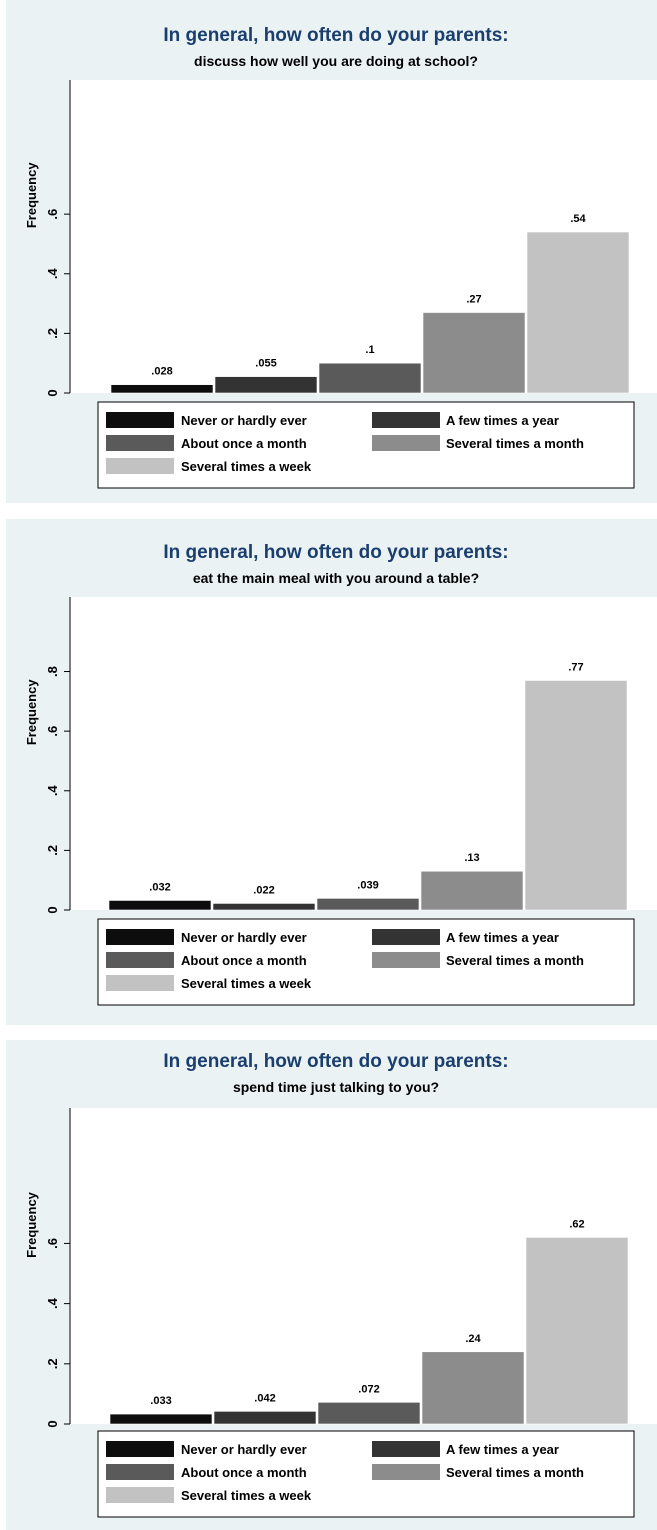 This screenshot has width=657, height=1530. Describe the element at coordinates (474, 353) in the screenshot. I see `bar-school-several-month` at that location.